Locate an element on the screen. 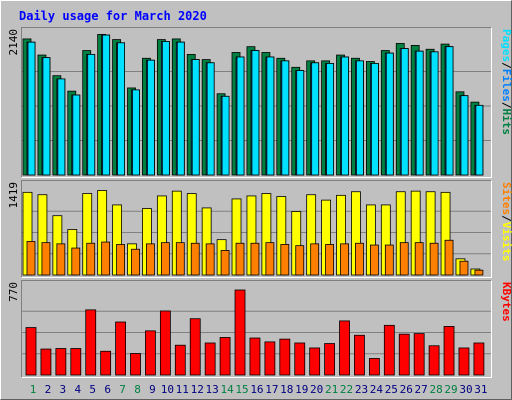  ytick-label: 2140 is located at coordinates (13, 42).